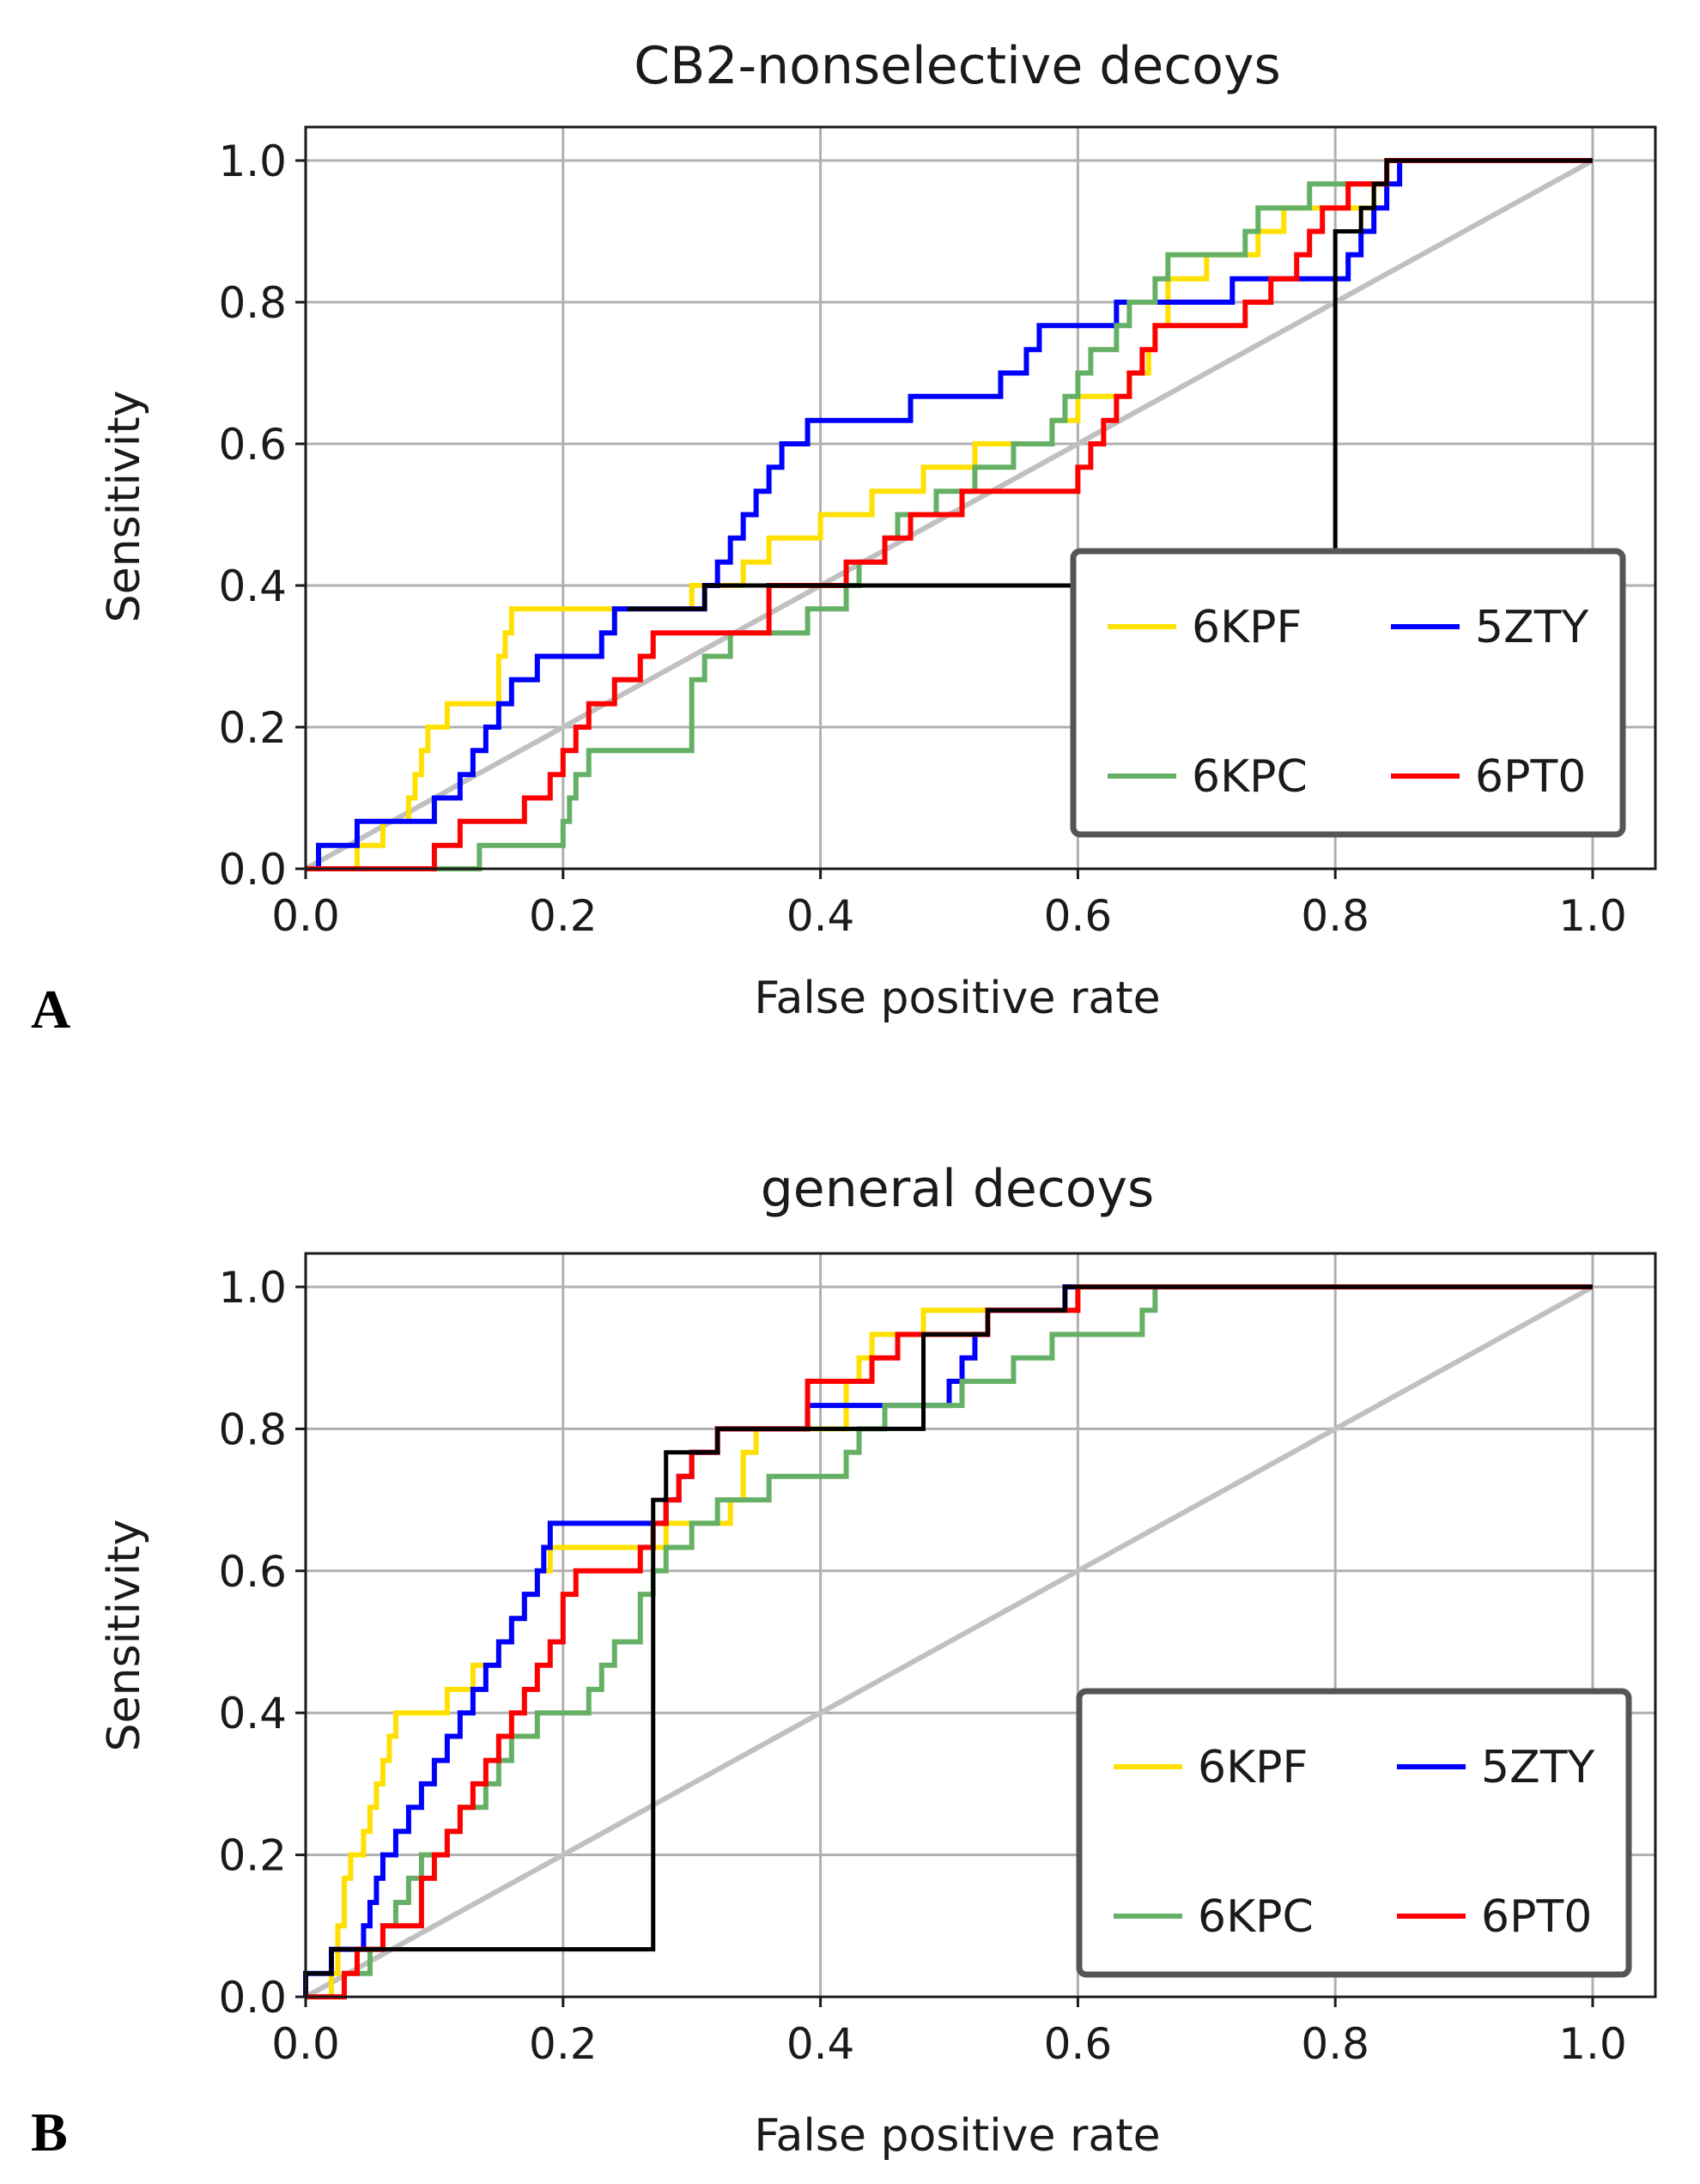 The image size is (1700, 2184). I want to click on panel-label: B, so click(49, 2133).